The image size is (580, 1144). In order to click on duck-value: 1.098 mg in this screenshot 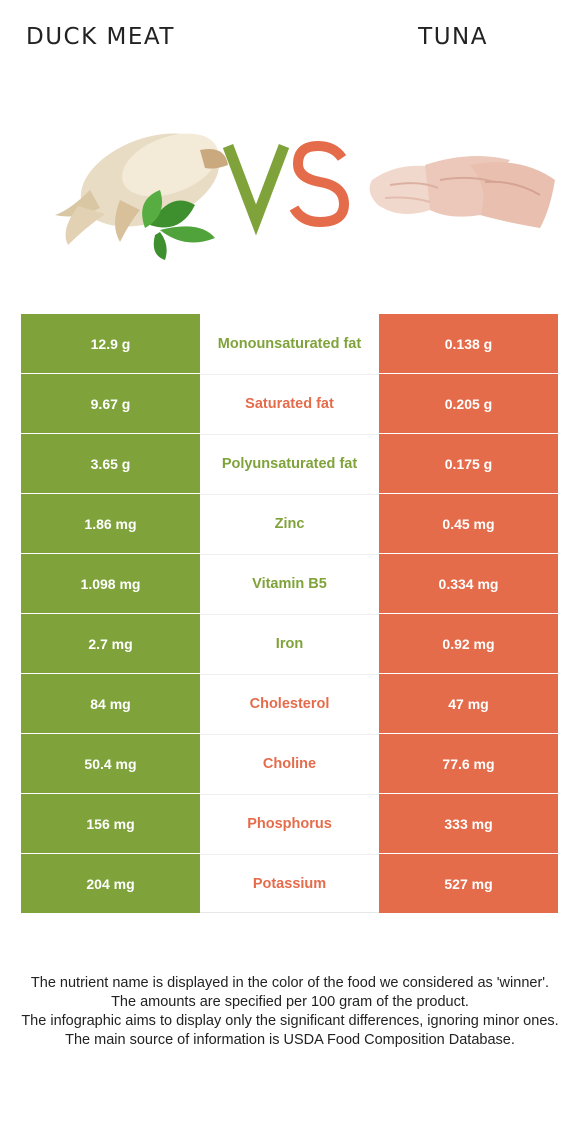, I will do `click(110, 583)`.